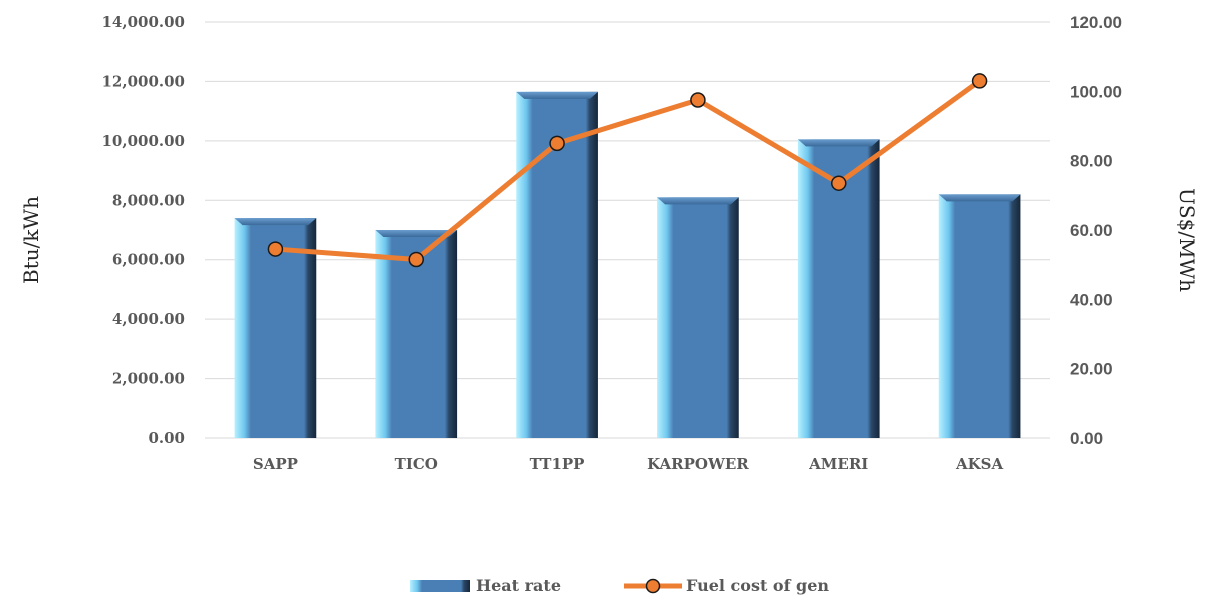  I want to click on y-tick-label: 0.00, so click(166, 438).